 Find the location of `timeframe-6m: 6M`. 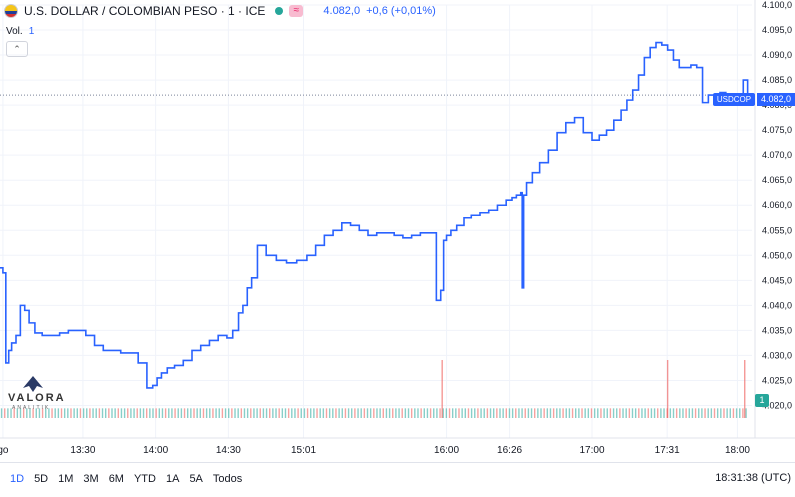

timeframe-6m: 6M is located at coordinates (116, 479).